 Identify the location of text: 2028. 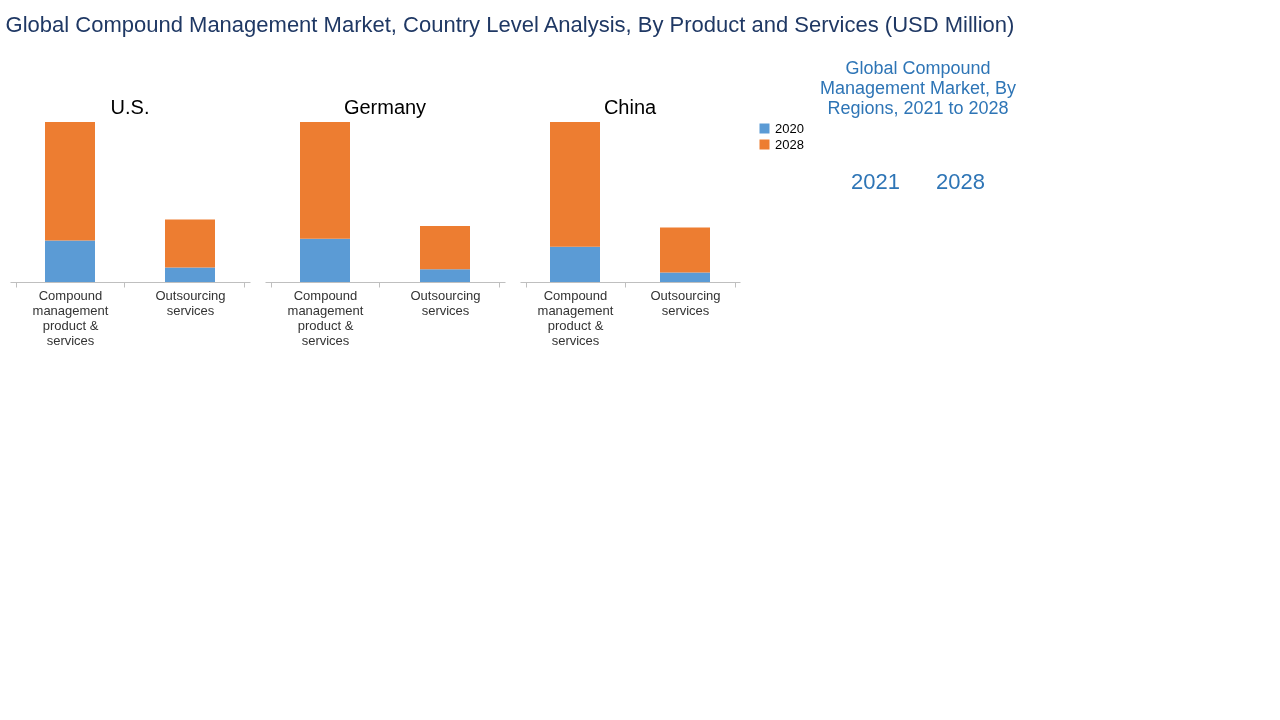
(960, 181).